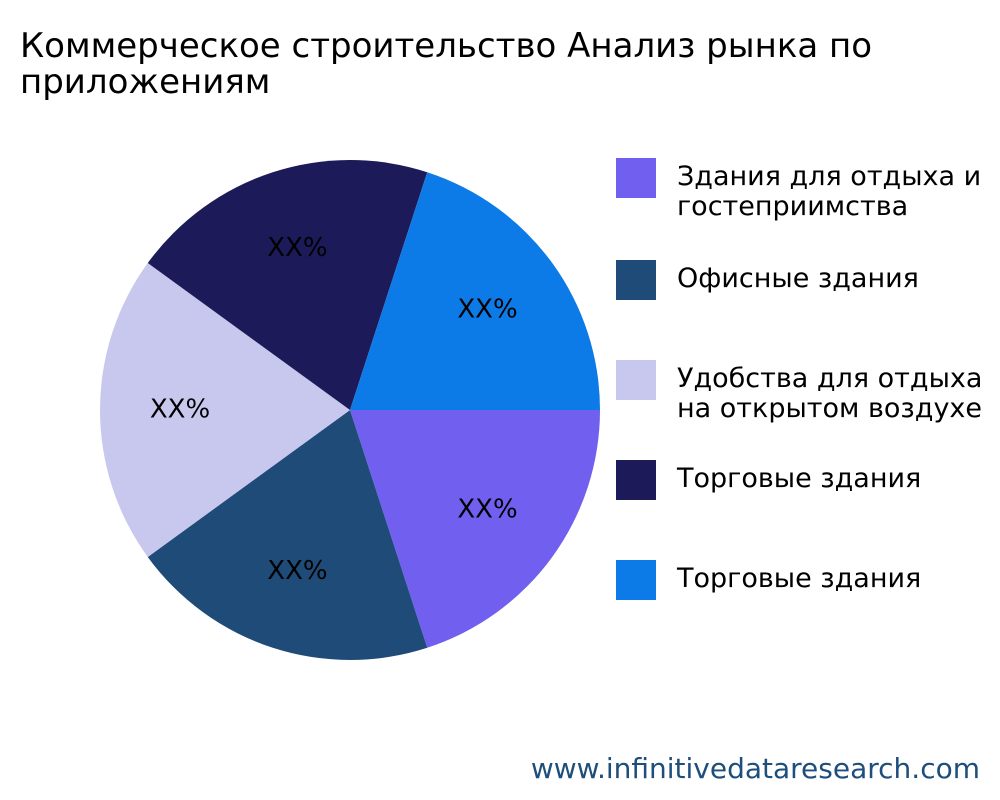 This screenshot has height=800, width=1000. I want to click on pie-label-hospitality: XX%, so click(487, 509).